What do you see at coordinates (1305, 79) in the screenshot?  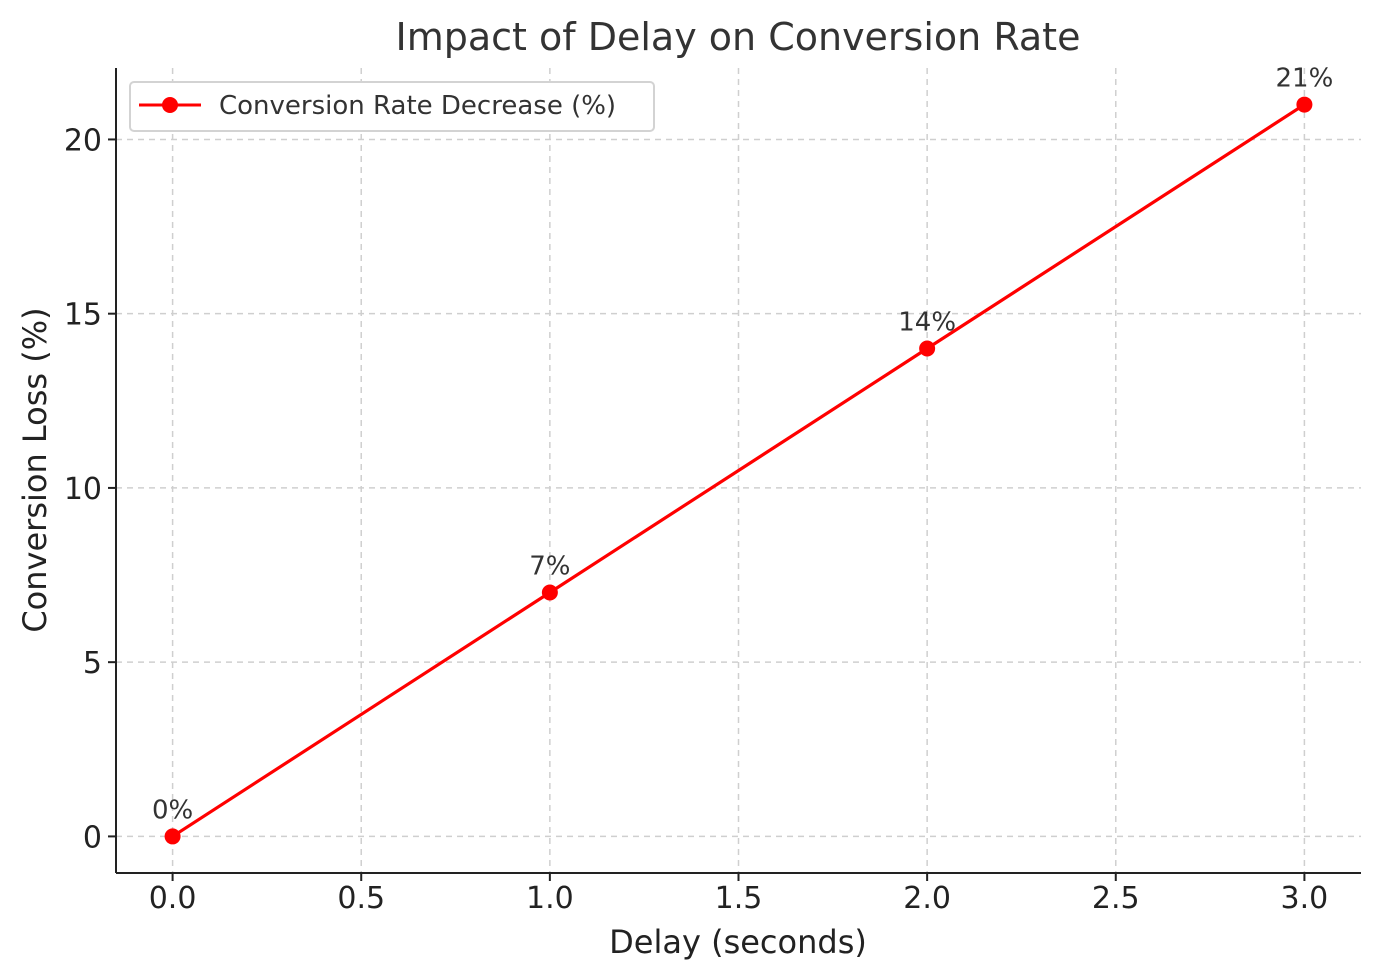 I see `data-label: 21%` at bounding box center [1305, 79].